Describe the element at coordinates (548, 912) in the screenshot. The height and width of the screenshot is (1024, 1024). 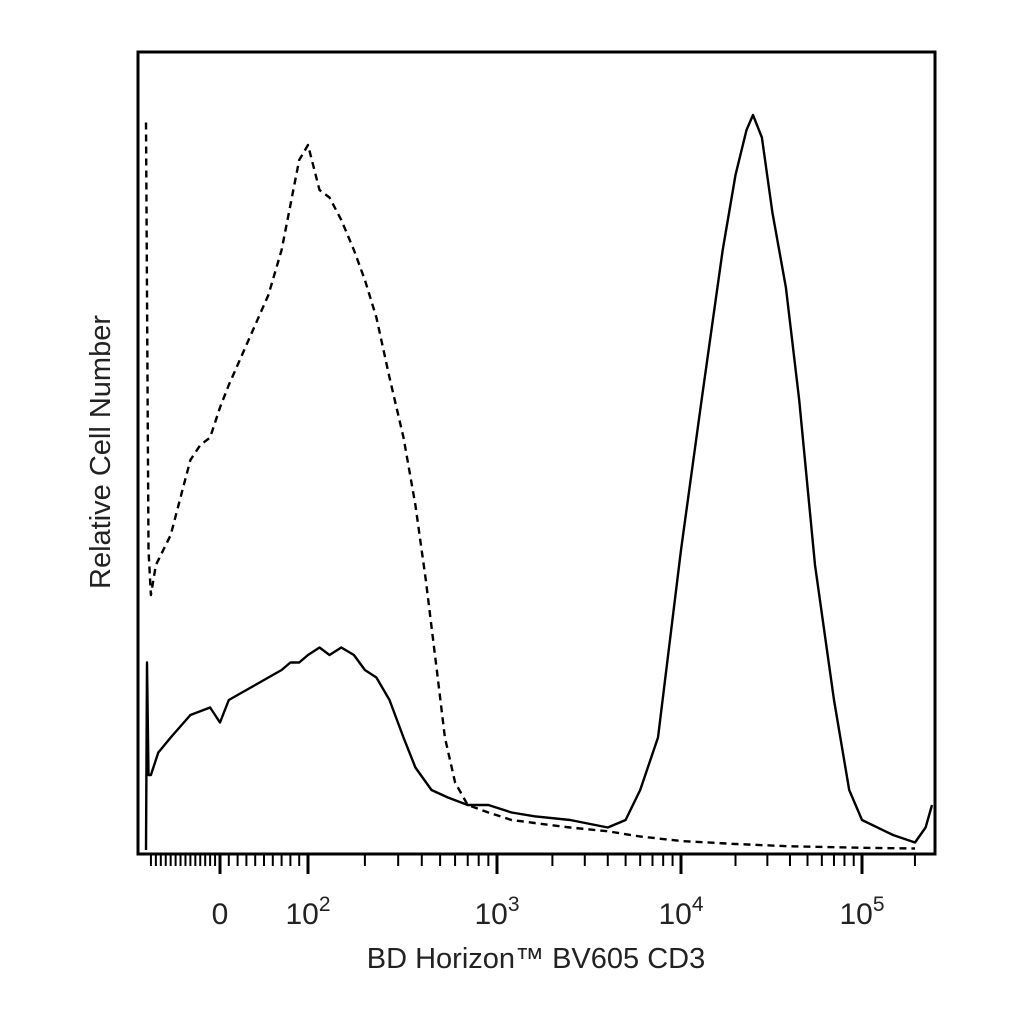
I see `x-tick-labels: 0 10² 10³ 10⁴ 10⁵` at that location.